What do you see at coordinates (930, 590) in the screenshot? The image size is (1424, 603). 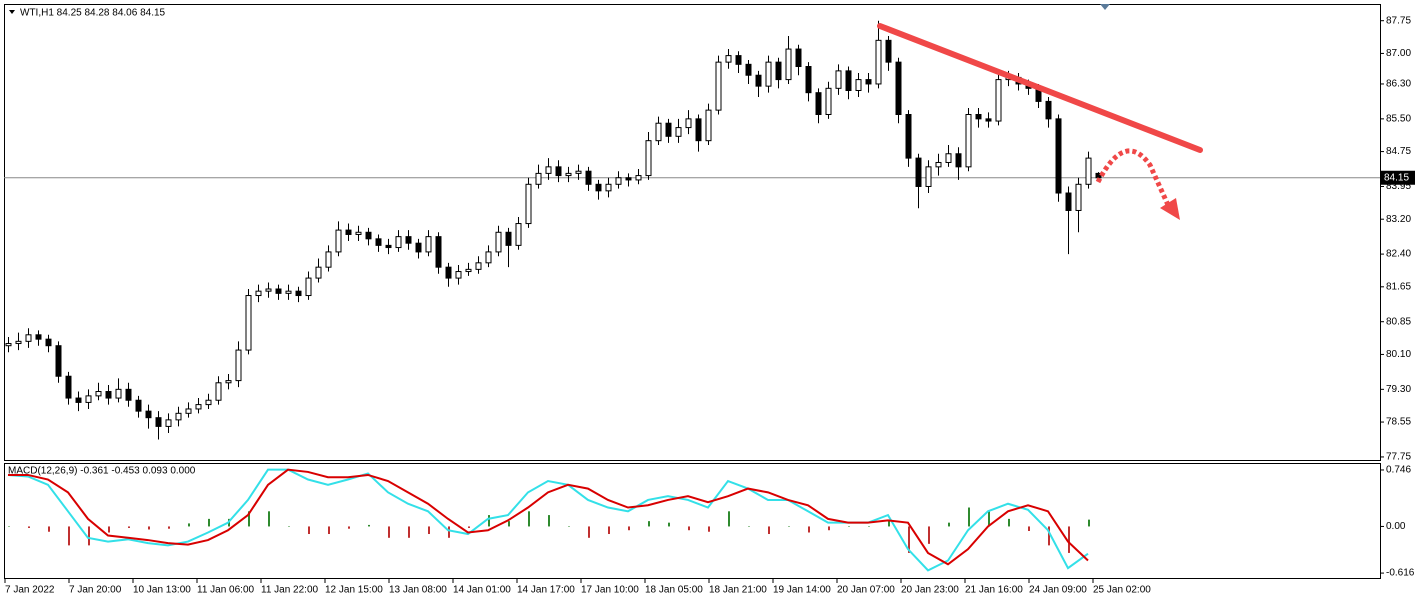 I see `x-tick-label: 20 Jan 23:00` at bounding box center [930, 590].